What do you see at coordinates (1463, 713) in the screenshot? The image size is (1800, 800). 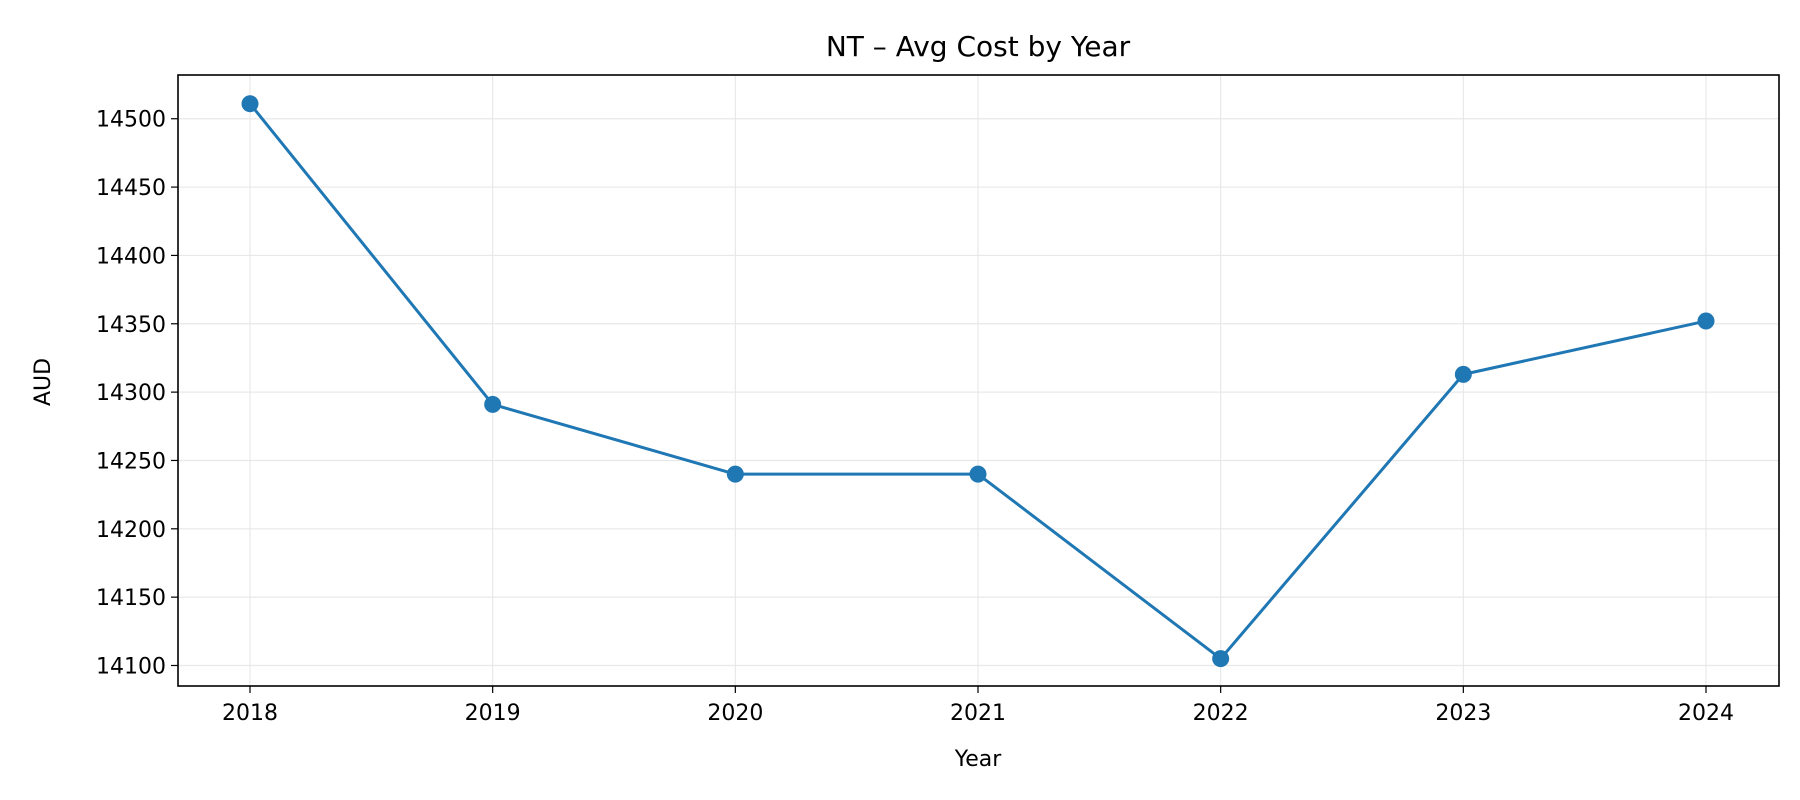 I see `x-tick-label: 2023` at bounding box center [1463, 713].